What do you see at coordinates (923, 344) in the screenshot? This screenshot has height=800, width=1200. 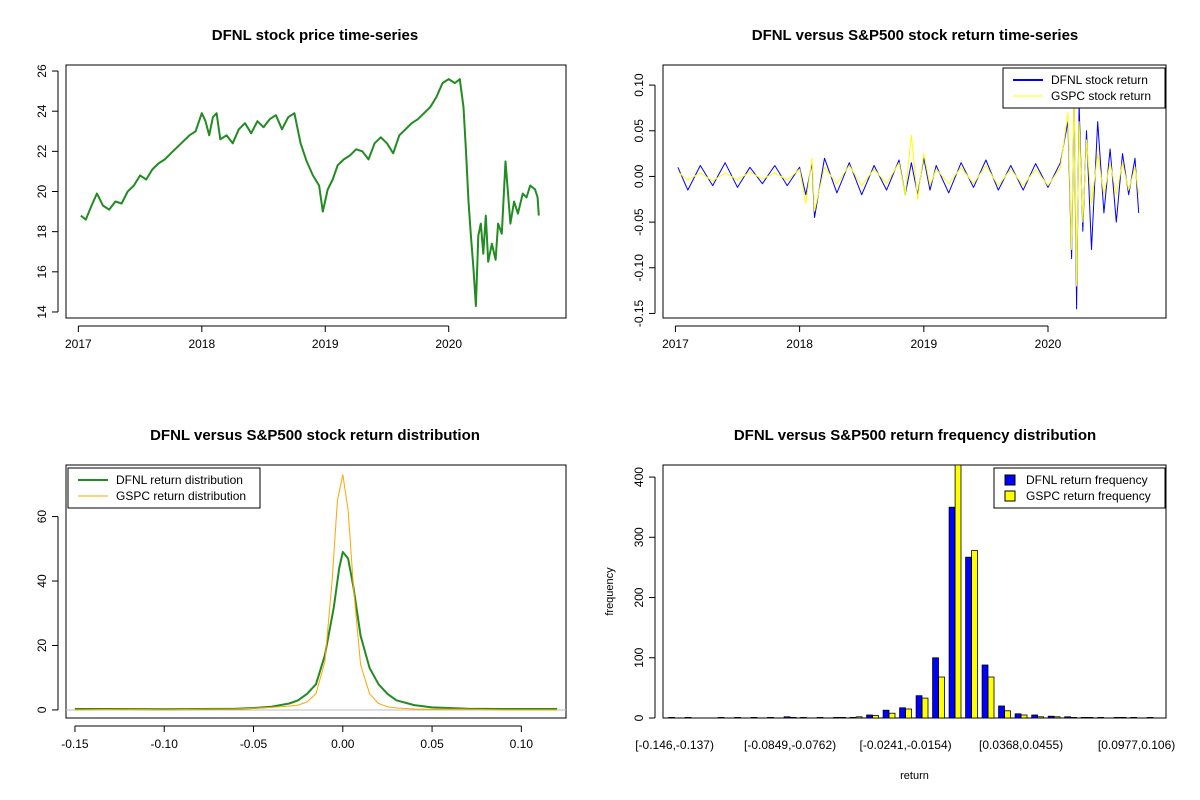 I see `x-tick-label-2: 2019` at bounding box center [923, 344].